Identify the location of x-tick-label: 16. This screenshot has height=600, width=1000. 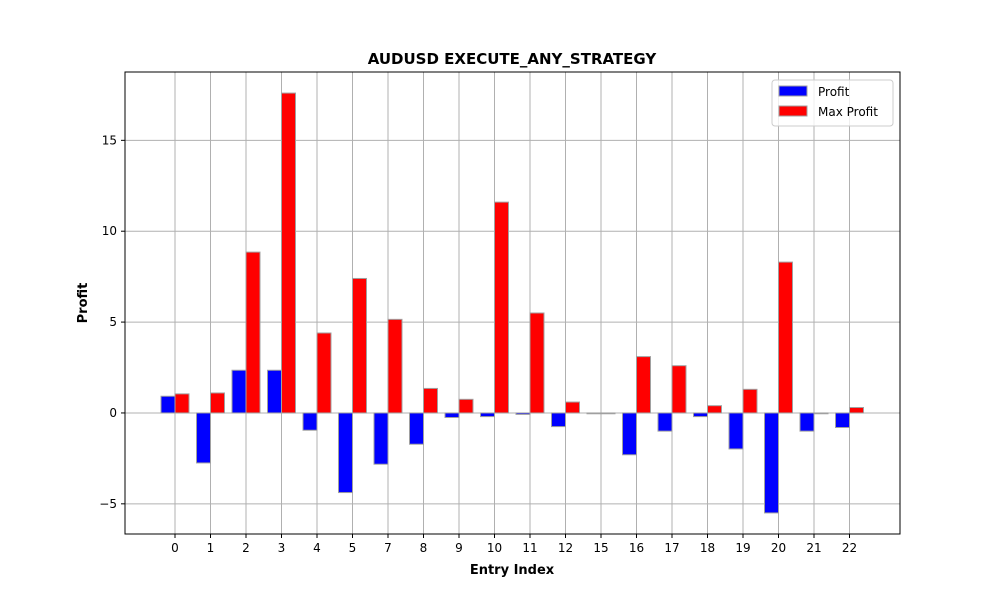
(636, 548).